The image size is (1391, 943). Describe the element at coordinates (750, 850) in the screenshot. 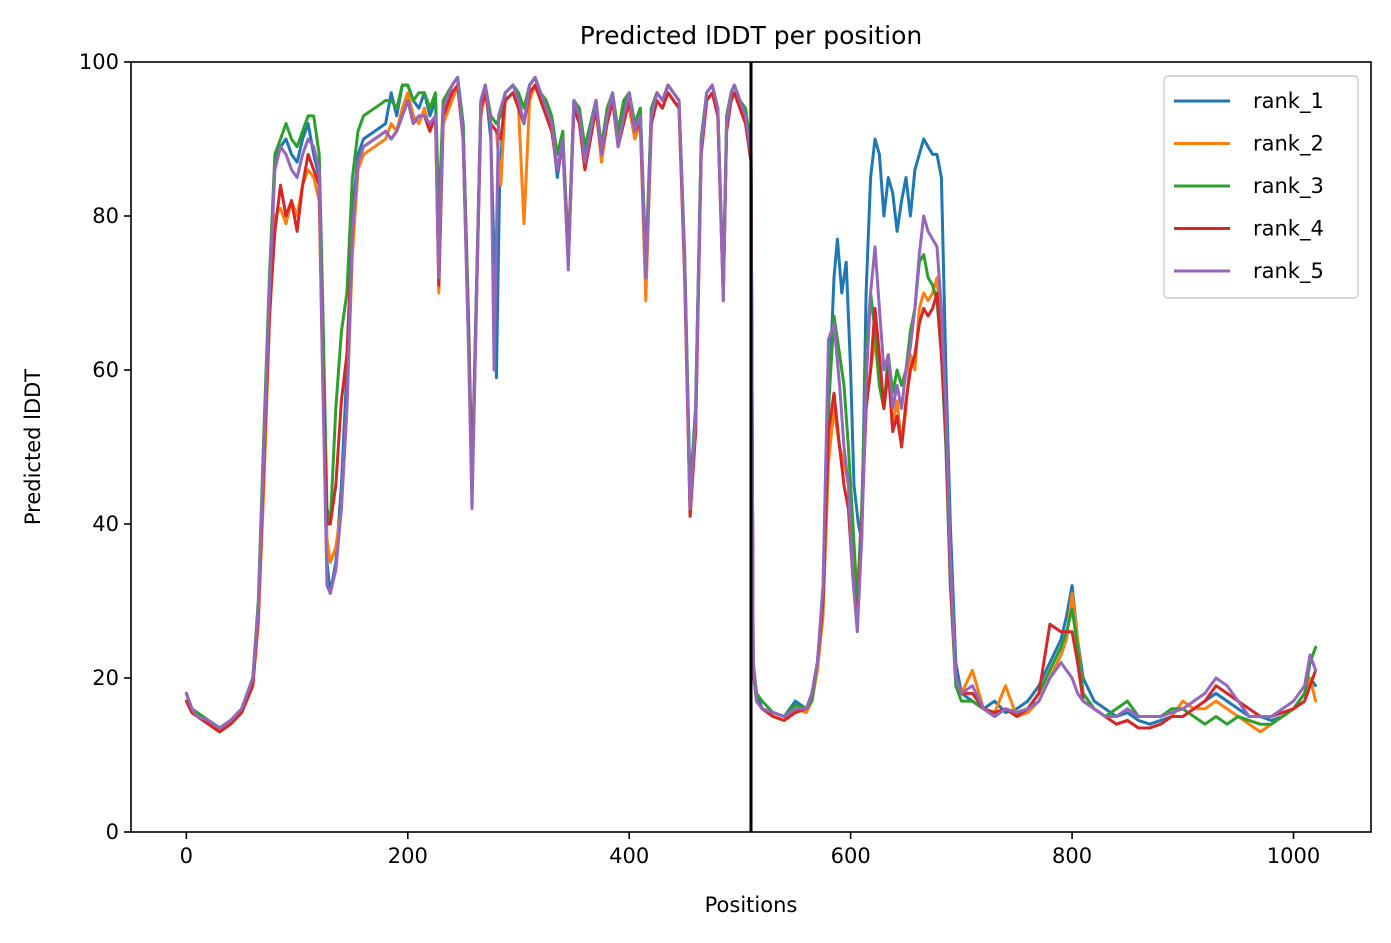

I see `x-axis-ticks: 0 200 400 600 800 1000` at that location.